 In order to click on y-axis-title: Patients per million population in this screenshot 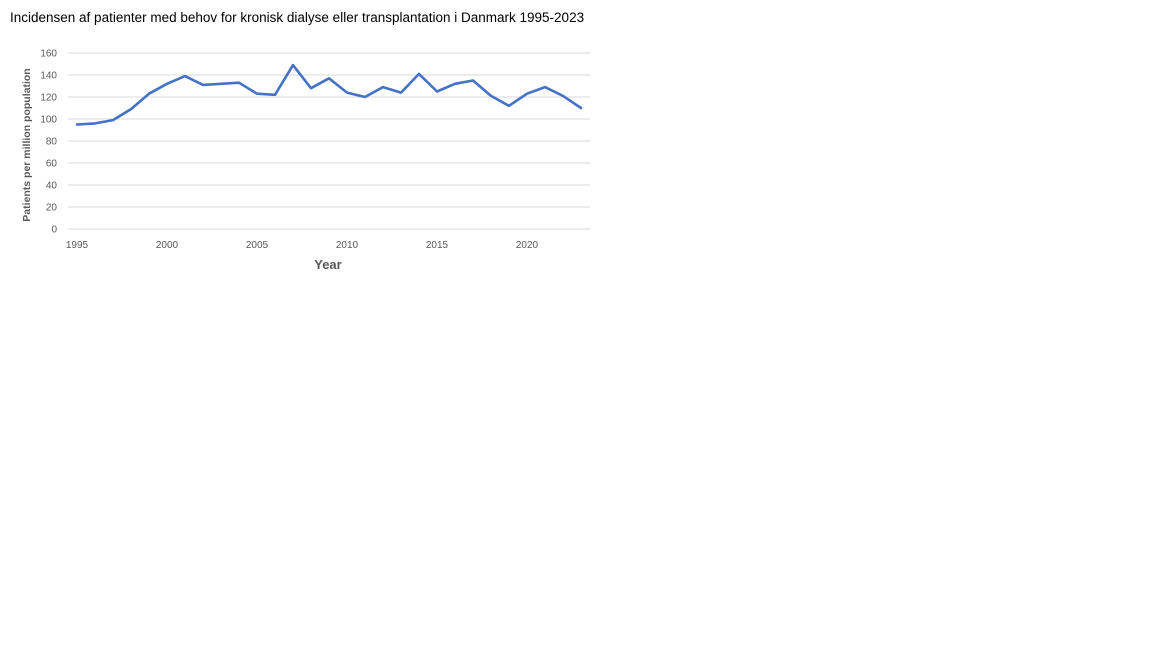, I will do `click(27, 144)`.